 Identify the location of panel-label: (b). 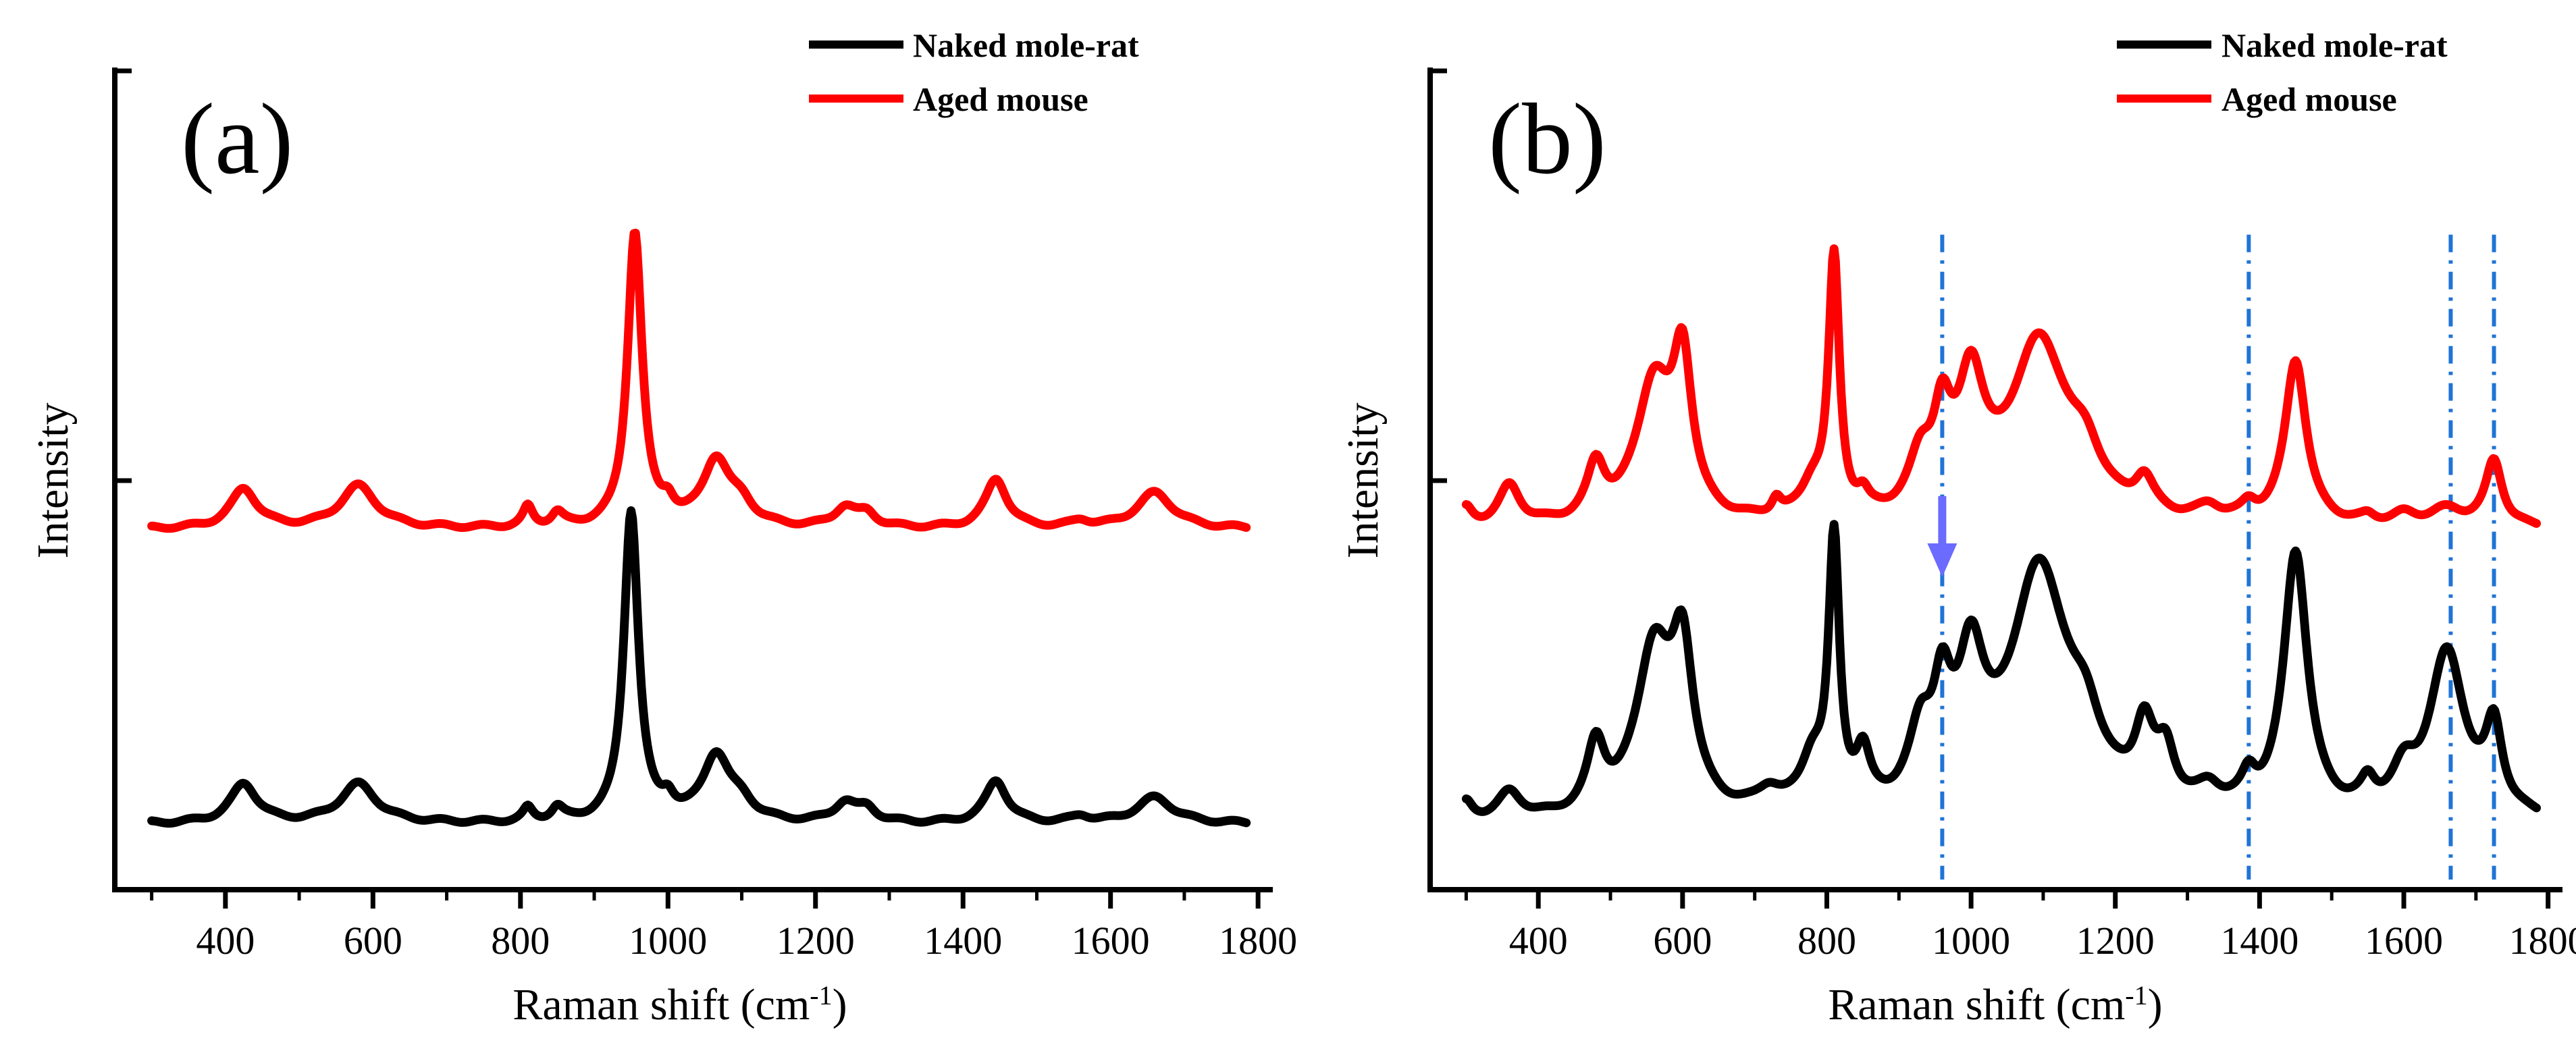
(1547, 139).